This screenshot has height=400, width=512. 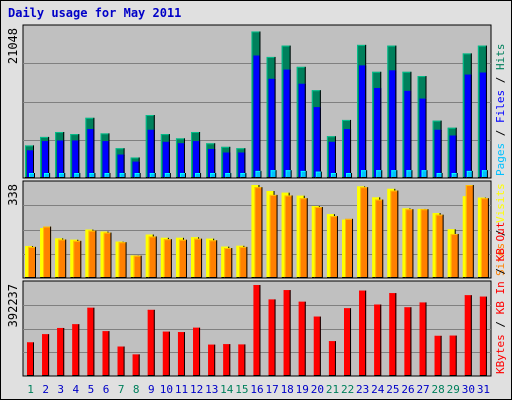 I want to click on day-label: 6, so click(x=106, y=389).